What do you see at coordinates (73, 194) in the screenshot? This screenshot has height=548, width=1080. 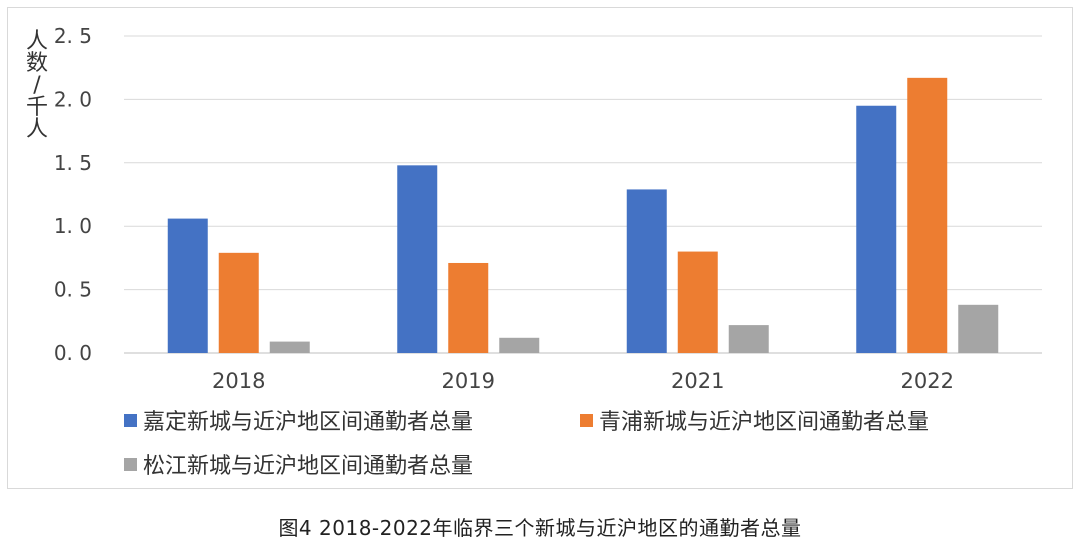 I see `y-axis-ticks: 0. 0 0. 5 1. 0 1. 5 2. 0 2. 5` at bounding box center [73, 194].